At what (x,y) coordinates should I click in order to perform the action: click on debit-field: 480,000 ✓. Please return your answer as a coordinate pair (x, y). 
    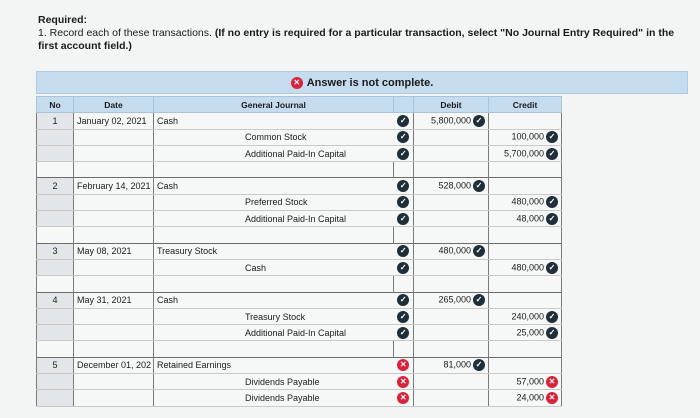
    Looking at the image, I should click on (451, 251).